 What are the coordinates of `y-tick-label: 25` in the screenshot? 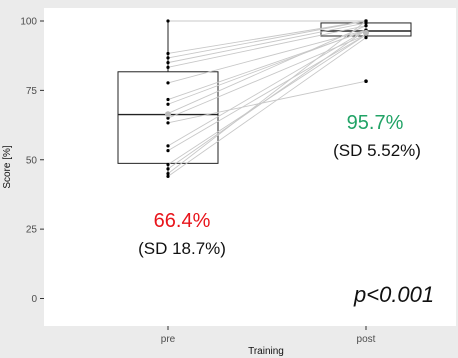 It's located at (32, 230).